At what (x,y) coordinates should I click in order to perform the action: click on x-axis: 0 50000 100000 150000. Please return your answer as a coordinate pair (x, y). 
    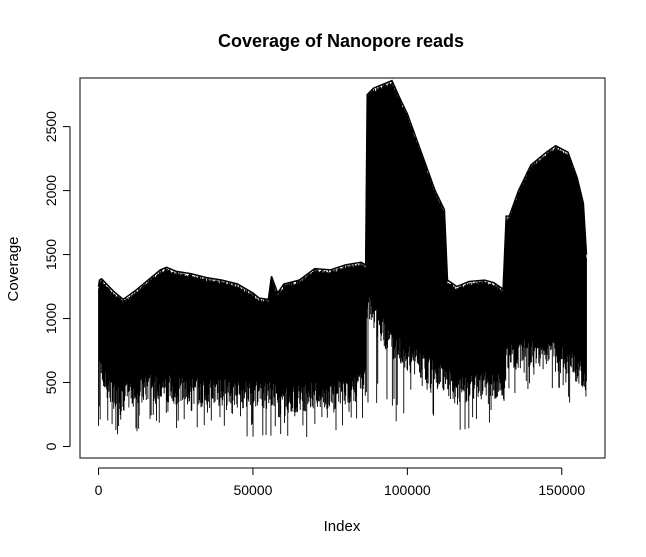
    Looking at the image, I should click on (340, 482).